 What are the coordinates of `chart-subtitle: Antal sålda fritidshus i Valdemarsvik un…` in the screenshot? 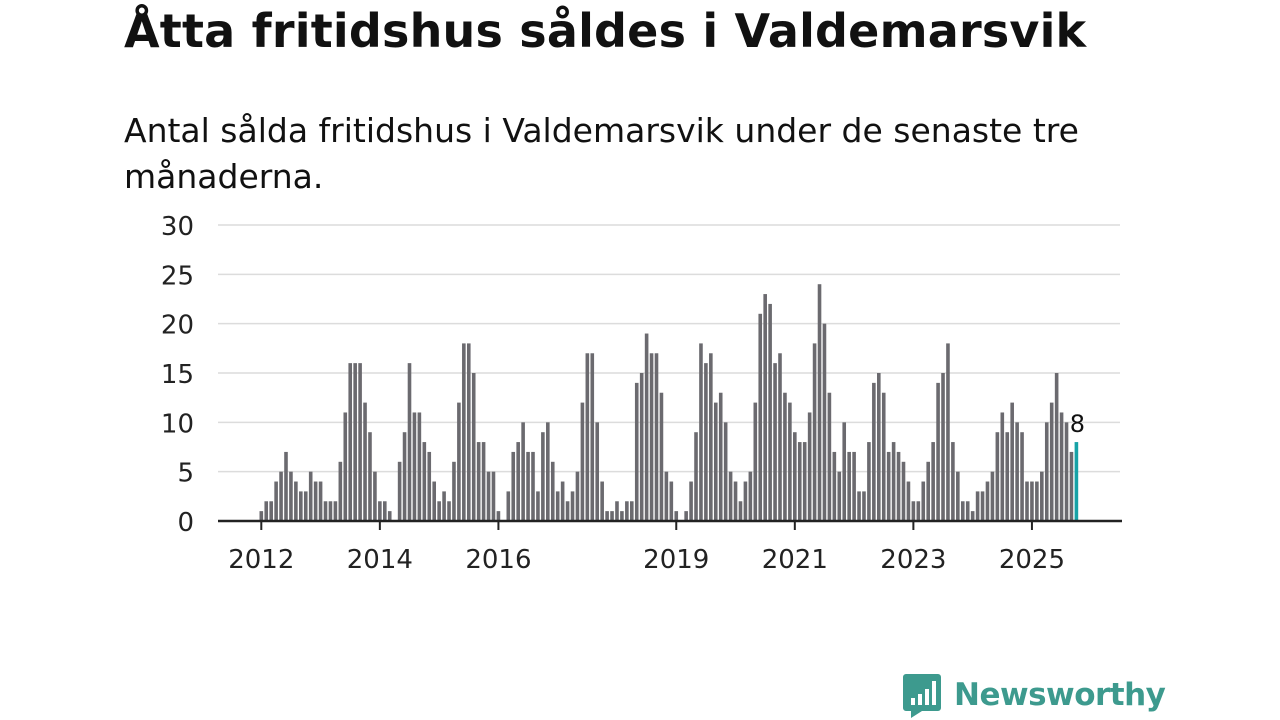 It's located at (601, 153).